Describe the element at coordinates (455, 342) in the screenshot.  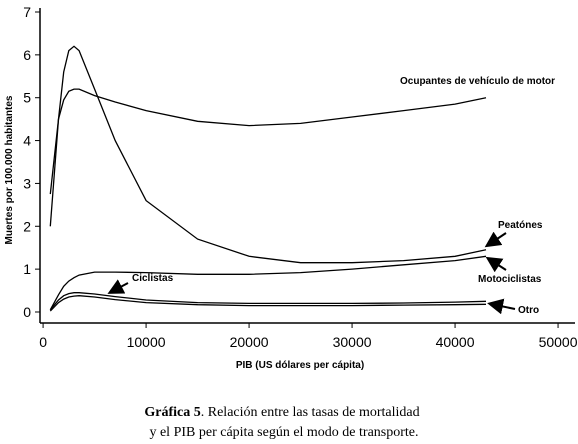
I see `x-tick-label: 40000` at that location.